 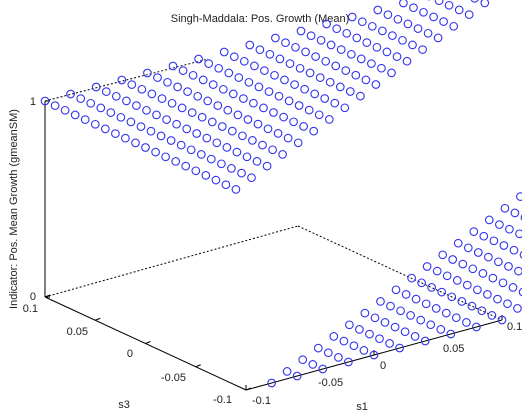 I want to click on x-axis-label: s1, so click(x=362, y=407).